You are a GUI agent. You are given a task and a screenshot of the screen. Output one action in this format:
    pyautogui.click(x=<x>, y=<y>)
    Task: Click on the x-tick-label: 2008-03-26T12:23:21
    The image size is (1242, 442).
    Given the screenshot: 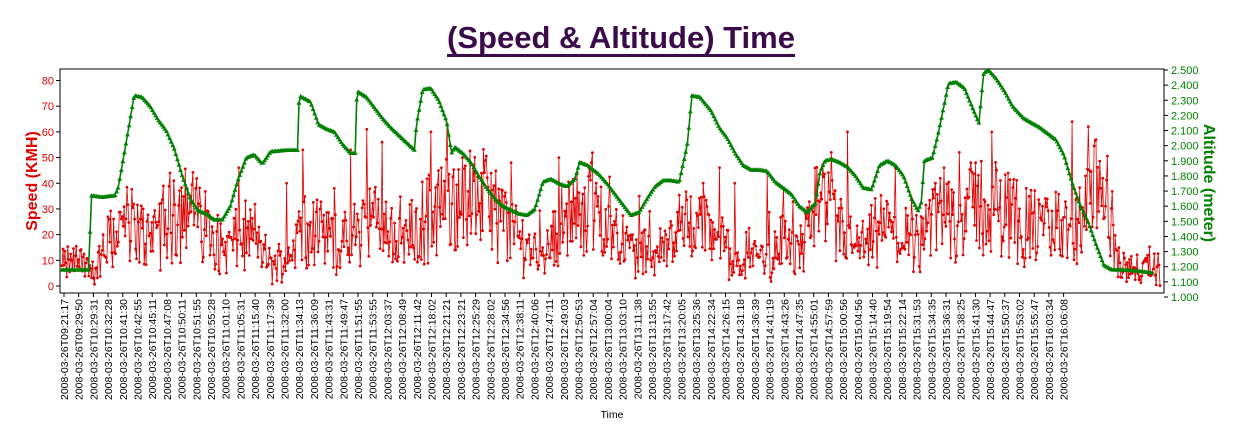 What is the action you would take?
    pyautogui.click(x=462, y=349)
    